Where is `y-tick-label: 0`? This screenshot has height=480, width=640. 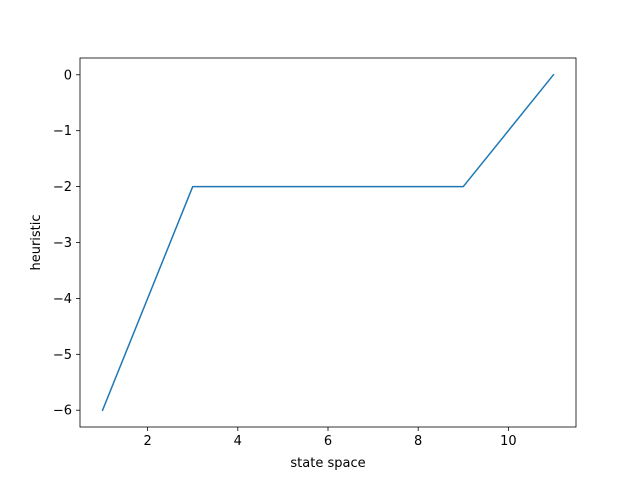
y-tick-label: 0 is located at coordinates (68, 75).